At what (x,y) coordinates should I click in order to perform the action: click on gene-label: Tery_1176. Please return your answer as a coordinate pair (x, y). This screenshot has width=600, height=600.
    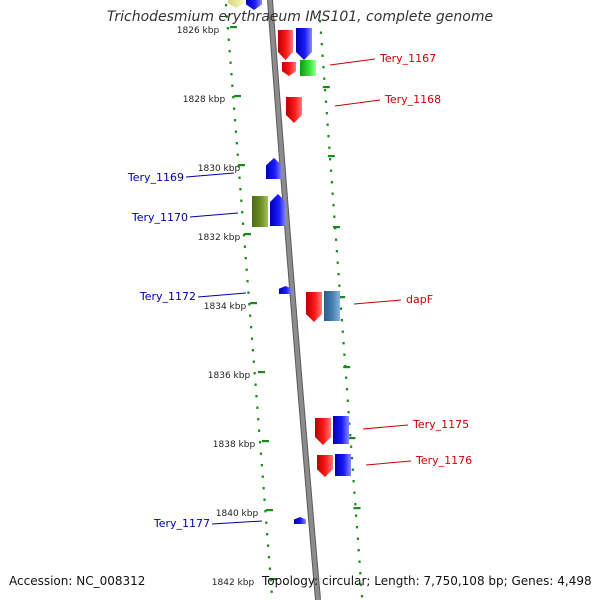
    Looking at the image, I should click on (443, 460).